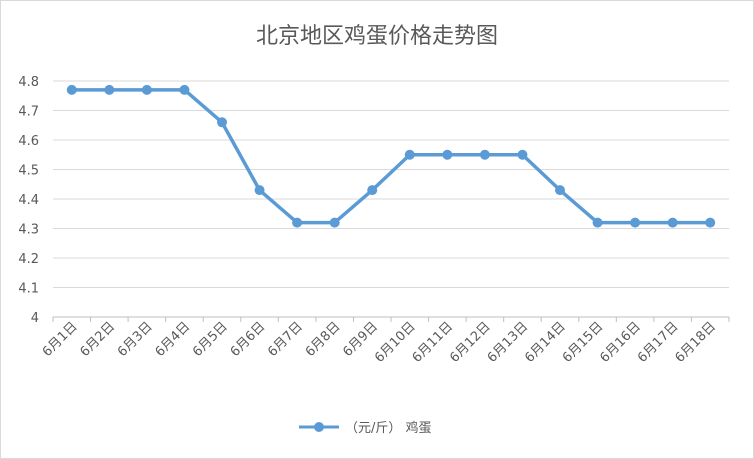 The image size is (754, 459). What do you see at coordinates (620, 342) in the screenshot?
I see `x-tick-label: 6月16日` at bounding box center [620, 342].